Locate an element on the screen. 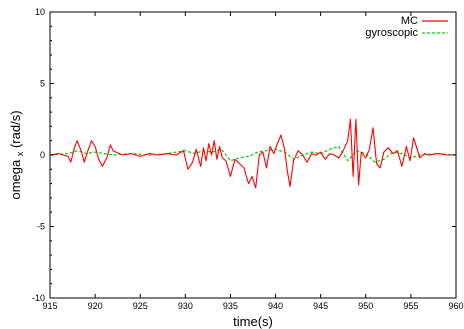  x-tick-label: 945 is located at coordinates (320, 306).